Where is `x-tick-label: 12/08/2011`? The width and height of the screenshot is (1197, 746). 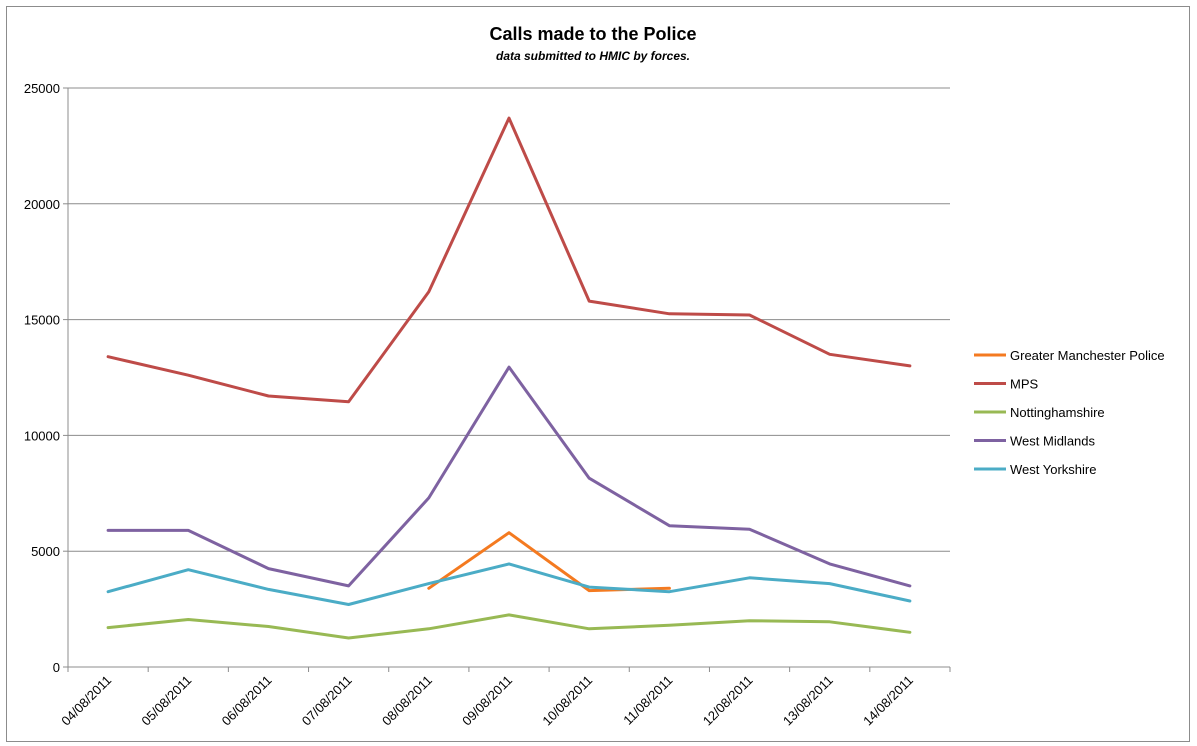
x-tick-label: 12/08/2011 is located at coordinates (728, 701).